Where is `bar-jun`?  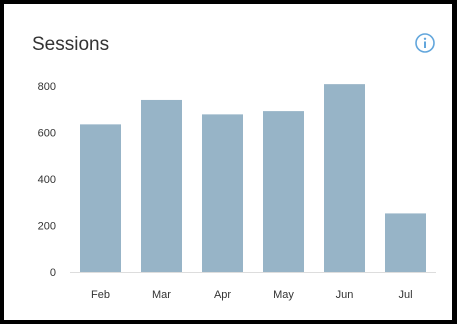
bar-jun is located at coordinates (344, 178).